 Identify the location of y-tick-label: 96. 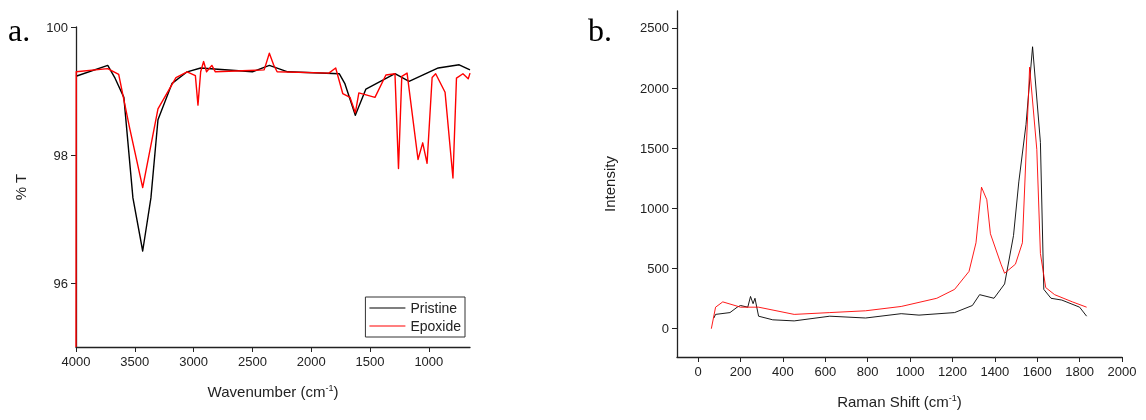
(60, 283).